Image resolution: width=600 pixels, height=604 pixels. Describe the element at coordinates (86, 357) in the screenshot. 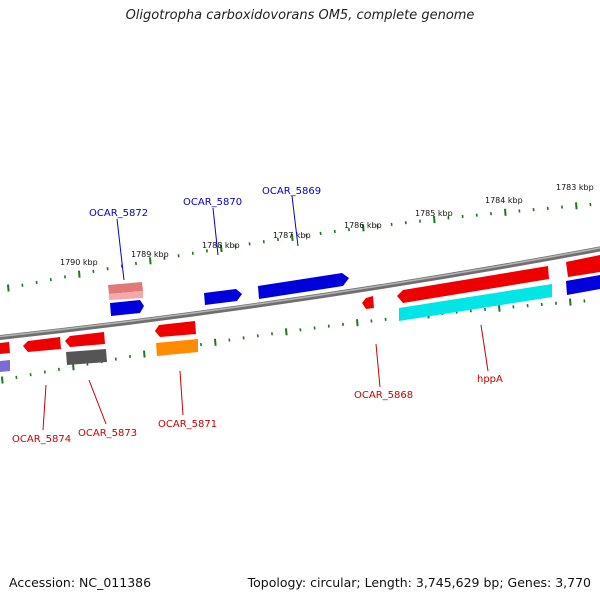

I see `gene-ocar-5873-gray` at that location.